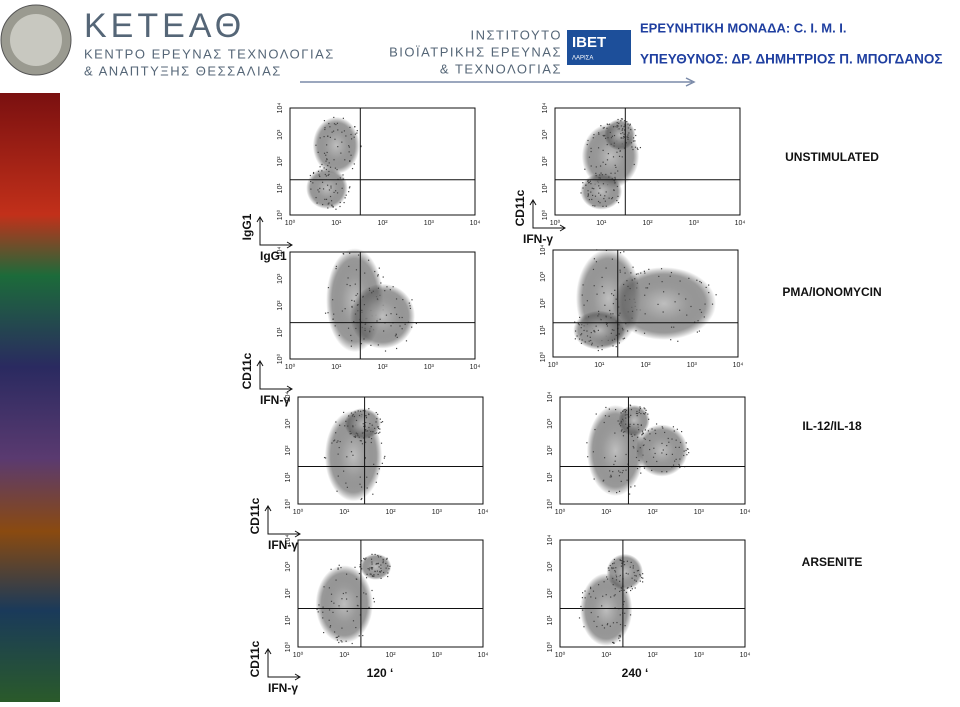  I want to click on ibet-text: IBET, so click(589, 42).